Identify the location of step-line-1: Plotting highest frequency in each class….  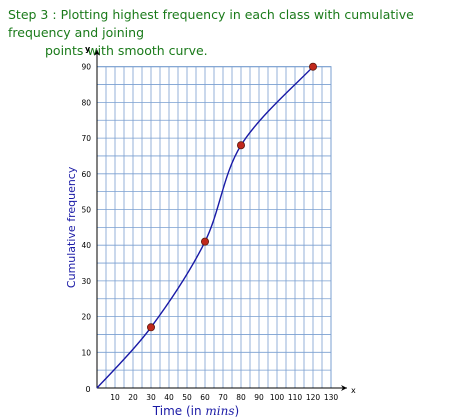
(211, 23).